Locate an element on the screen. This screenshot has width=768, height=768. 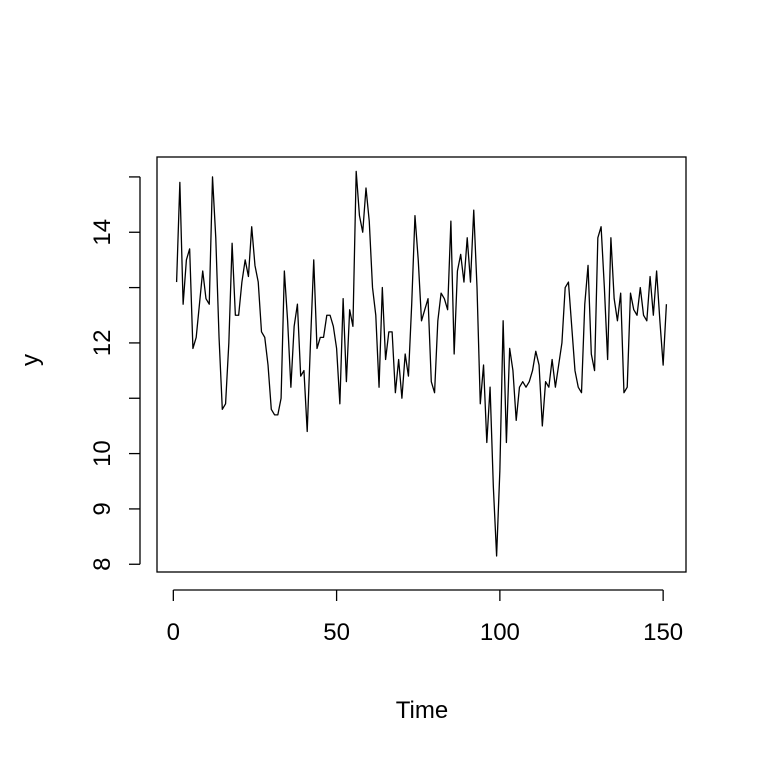
x-tick-label: 50 is located at coordinates (336, 632).